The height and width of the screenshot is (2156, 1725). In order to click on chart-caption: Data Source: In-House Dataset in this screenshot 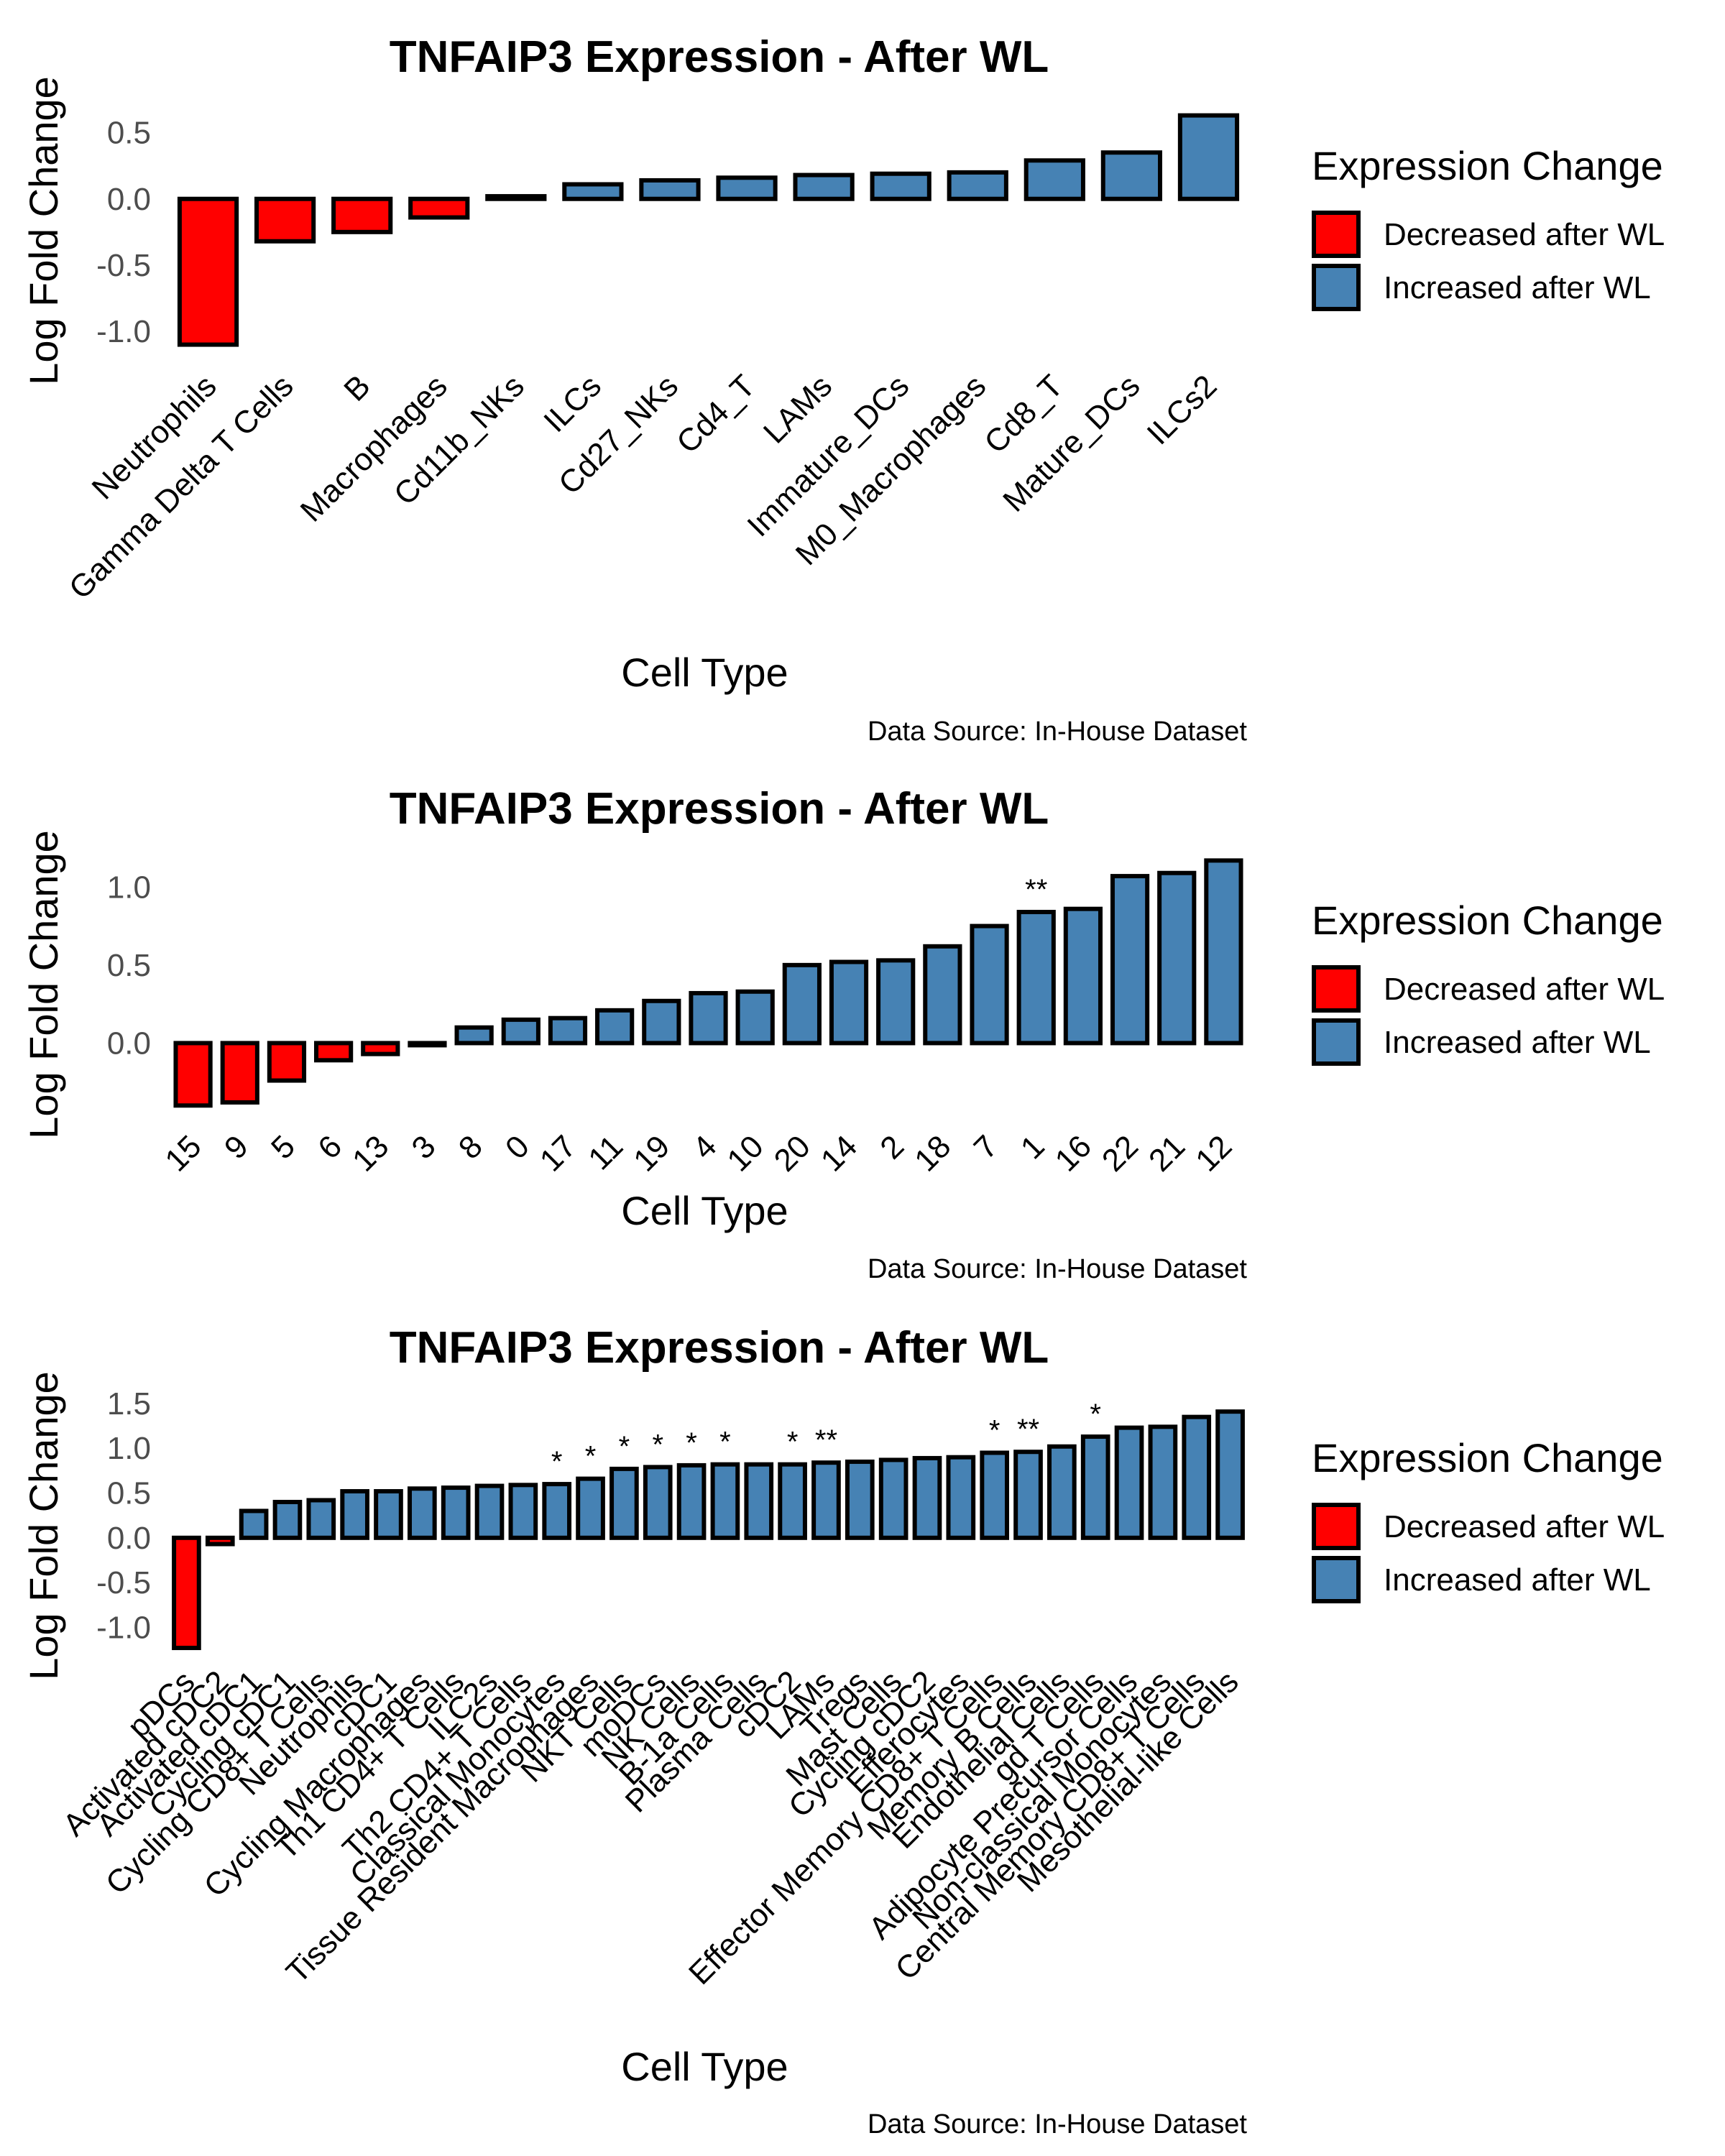, I will do `click(1057, 2124)`.